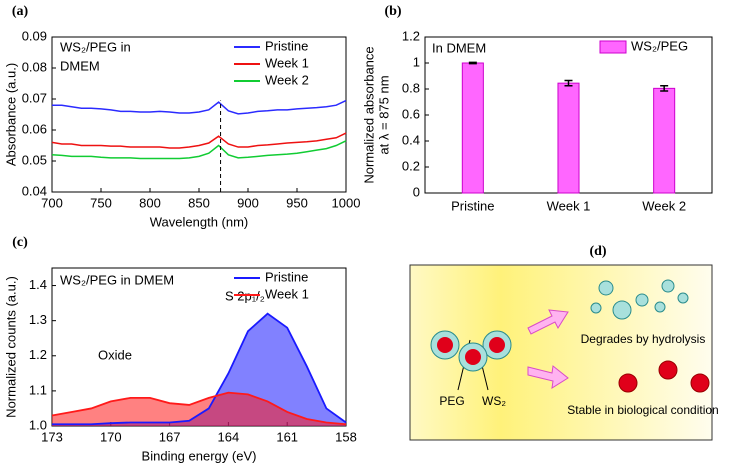 The width and height of the screenshot is (729, 467). What do you see at coordinates (111, 436) in the screenshot?
I see `x-tick-label: 170` at bounding box center [111, 436].